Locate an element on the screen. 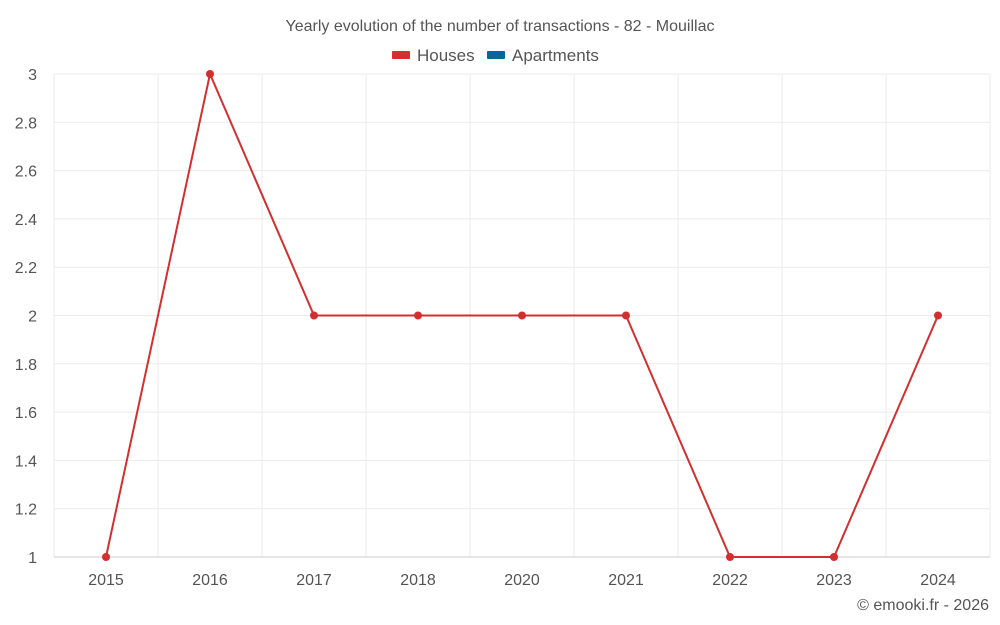 The image size is (1000, 625). y-tick-label: 2.6 is located at coordinates (26, 172).